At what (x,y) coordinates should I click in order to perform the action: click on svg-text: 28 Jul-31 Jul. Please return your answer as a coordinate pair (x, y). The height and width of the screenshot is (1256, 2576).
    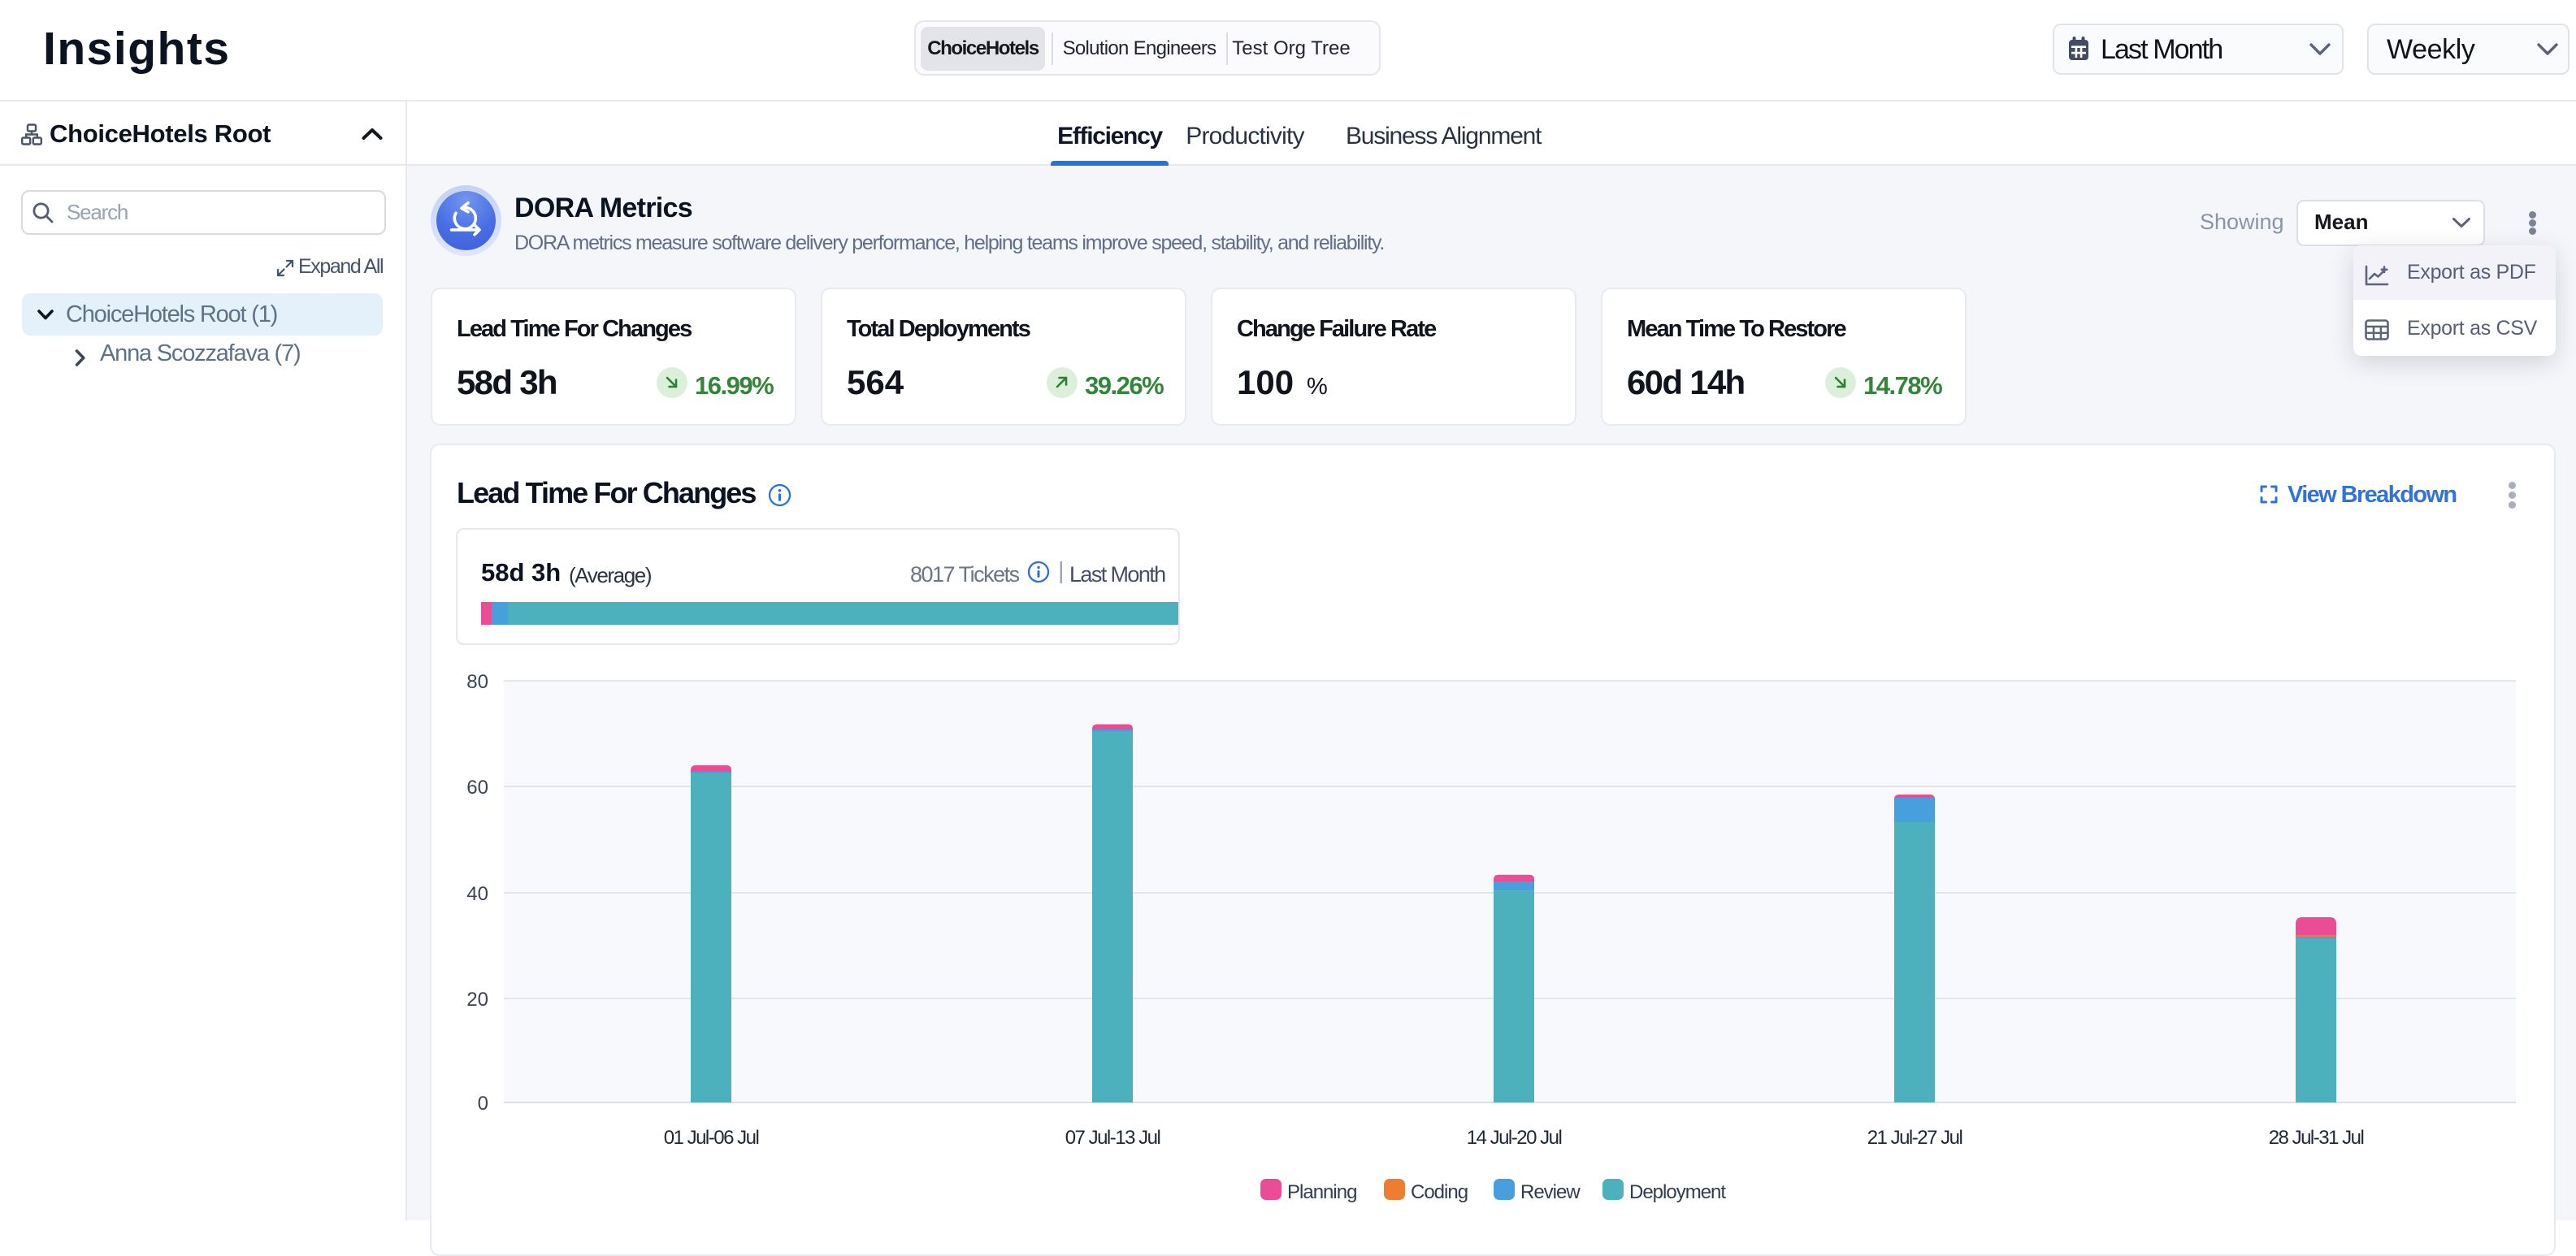
    Looking at the image, I should click on (2316, 1138).